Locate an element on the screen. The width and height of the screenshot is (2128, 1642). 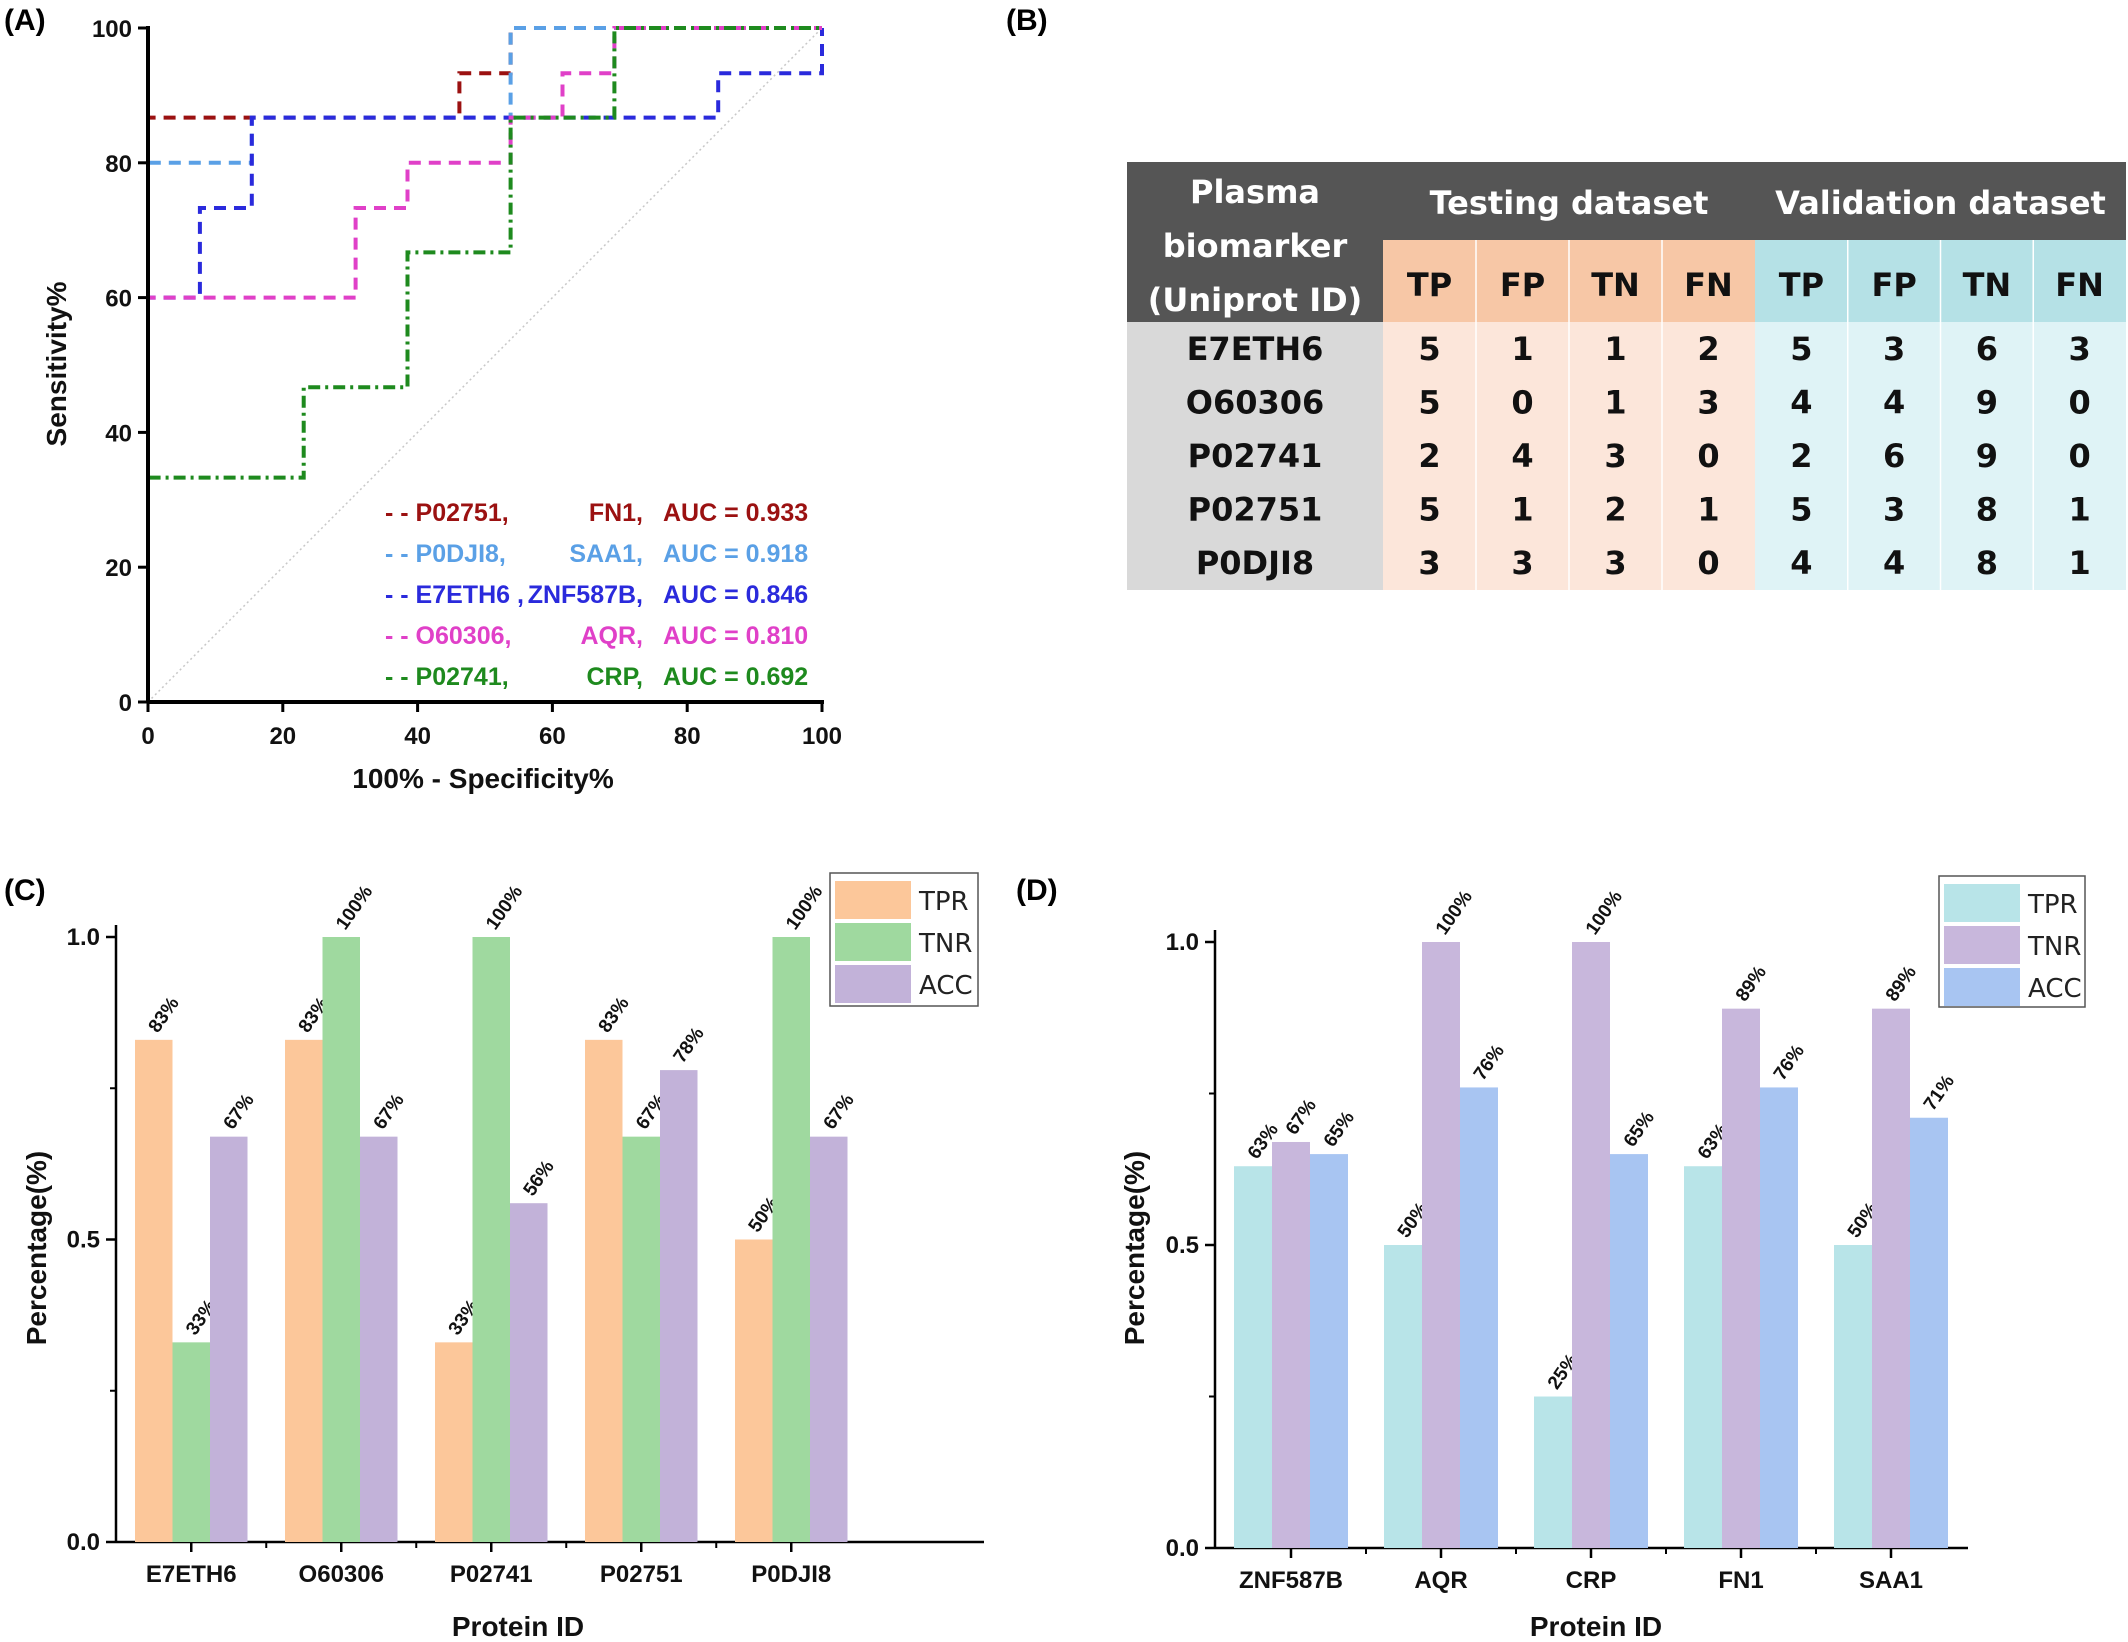
roc-legend-id-p0dji8: - - P0DJI8, is located at coordinates (445, 554).